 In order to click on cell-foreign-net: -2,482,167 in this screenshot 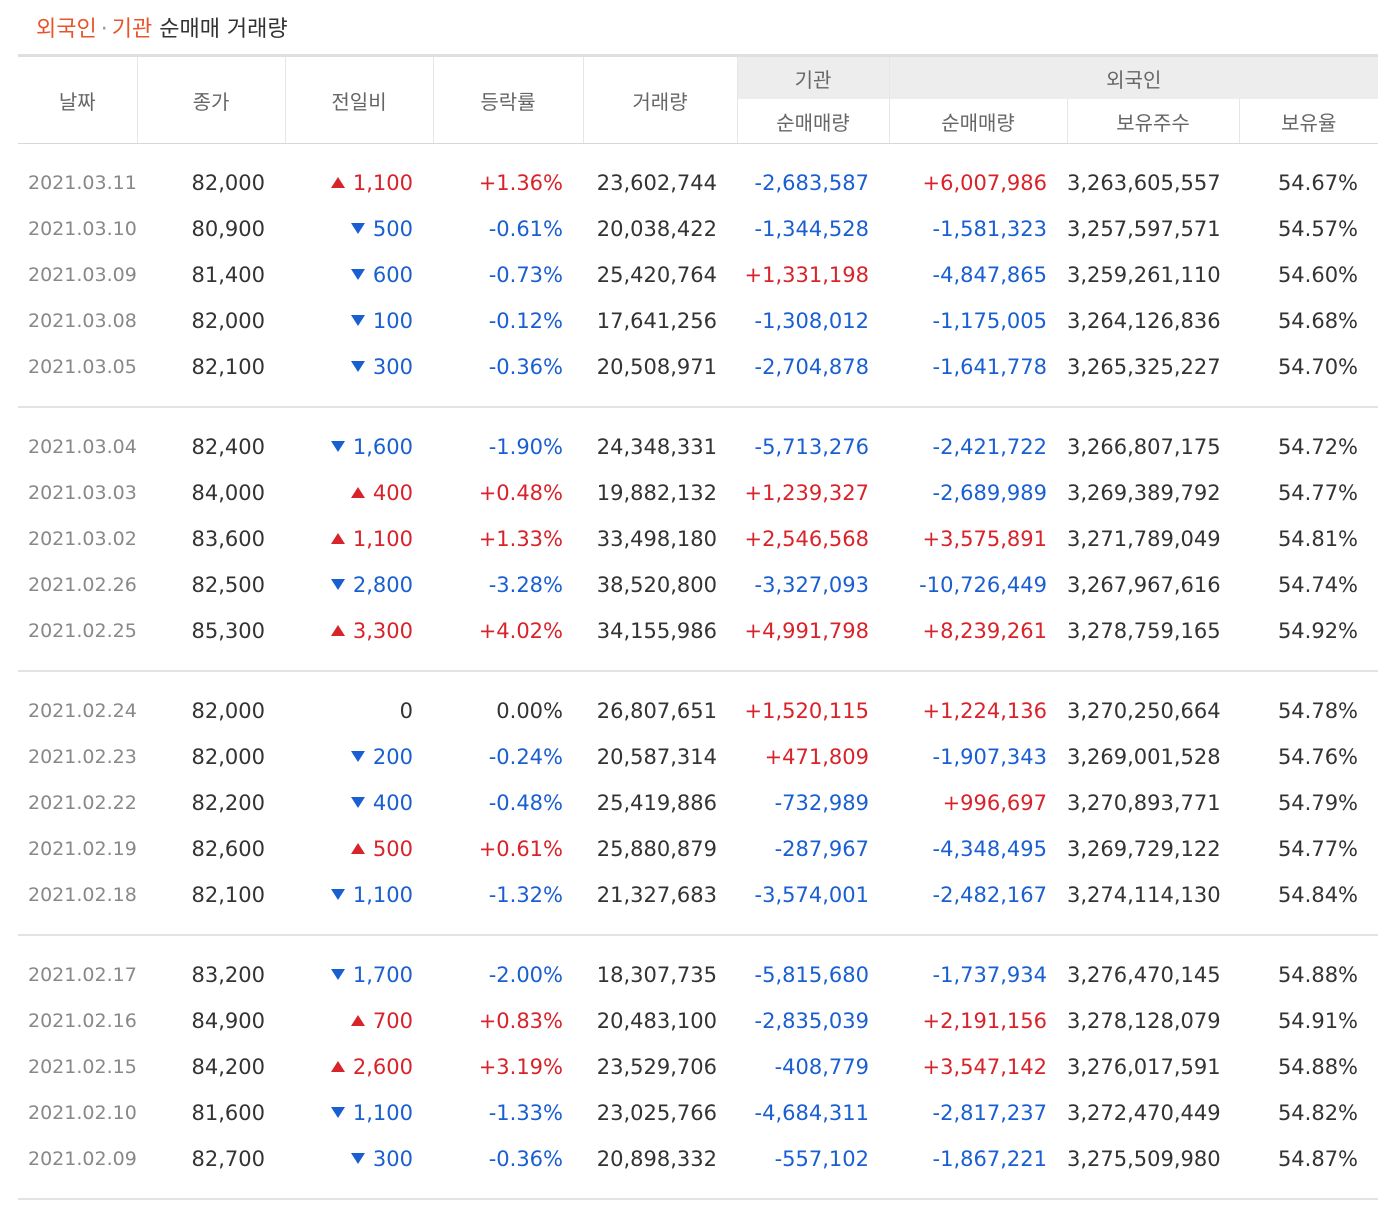, I will do `click(989, 895)`.